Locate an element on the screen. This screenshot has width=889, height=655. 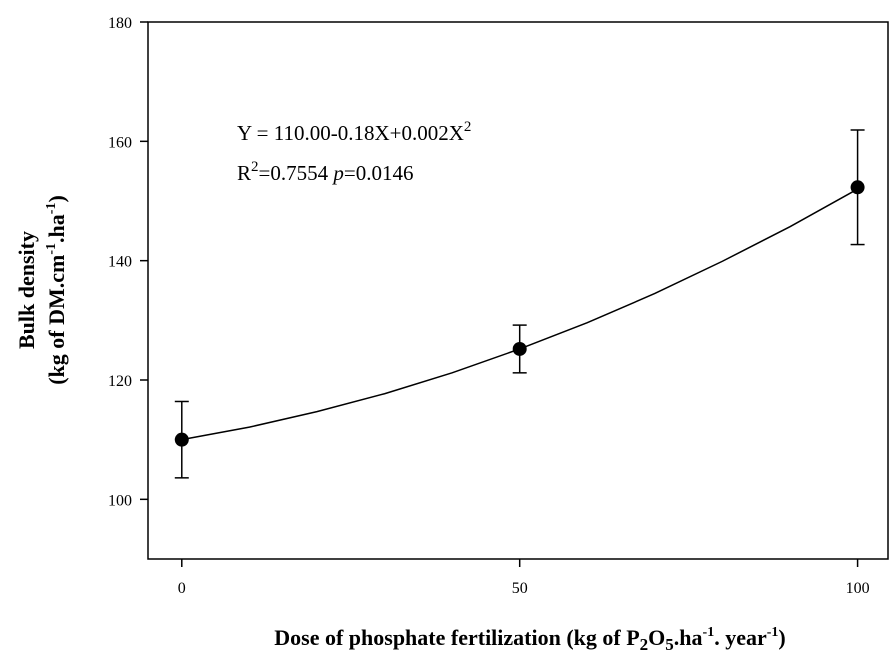
y-tick-label: 100 is located at coordinates (120, 500).